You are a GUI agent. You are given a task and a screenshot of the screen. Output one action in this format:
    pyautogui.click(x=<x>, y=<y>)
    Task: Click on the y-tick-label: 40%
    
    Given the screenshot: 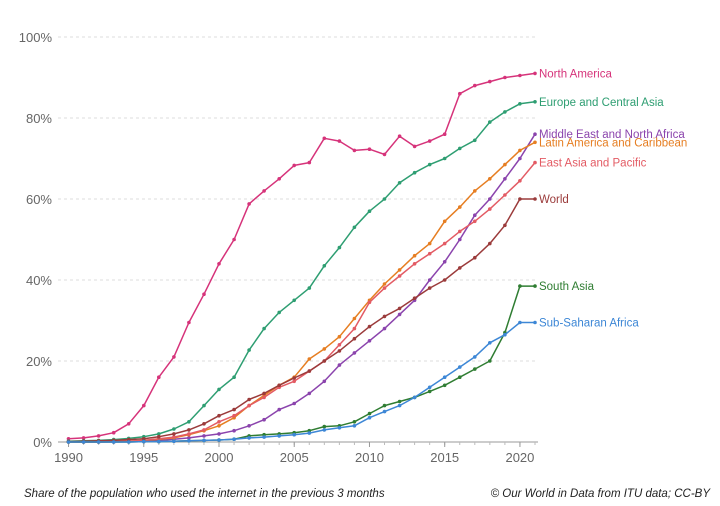 What is the action you would take?
    pyautogui.click(x=39, y=280)
    